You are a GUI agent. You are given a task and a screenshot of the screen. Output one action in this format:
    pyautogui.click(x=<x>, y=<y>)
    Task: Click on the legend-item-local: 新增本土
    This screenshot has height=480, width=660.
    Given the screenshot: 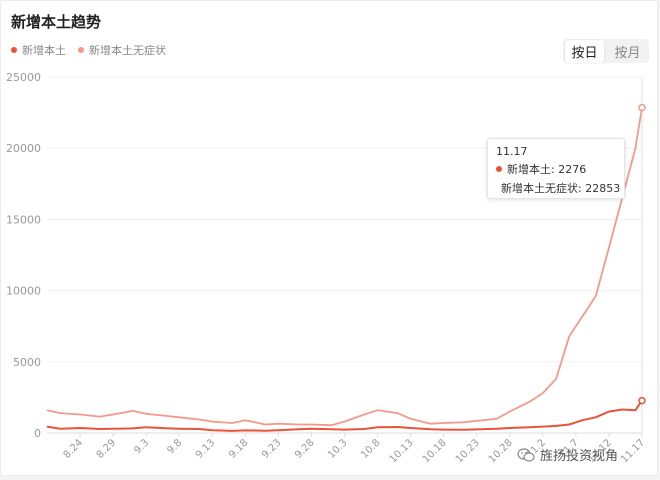 What is the action you would take?
    pyautogui.click(x=38, y=50)
    